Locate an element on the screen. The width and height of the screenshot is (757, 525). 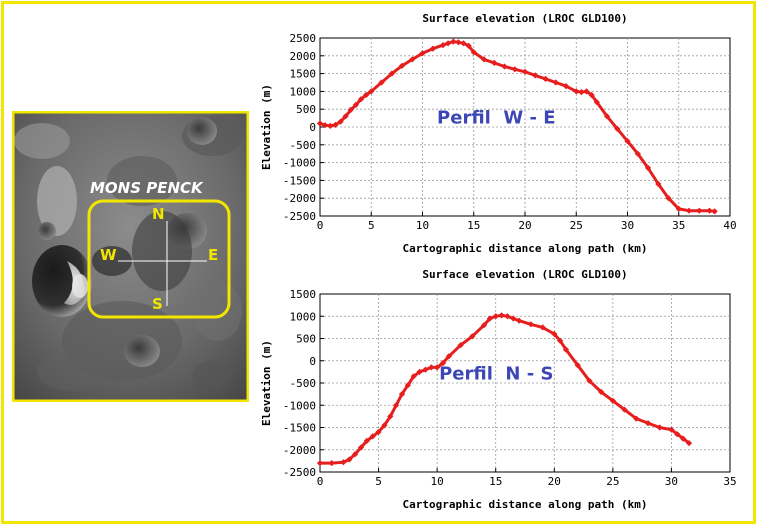
profile-annotation: Perfil W - E is located at coordinates (496, 117).